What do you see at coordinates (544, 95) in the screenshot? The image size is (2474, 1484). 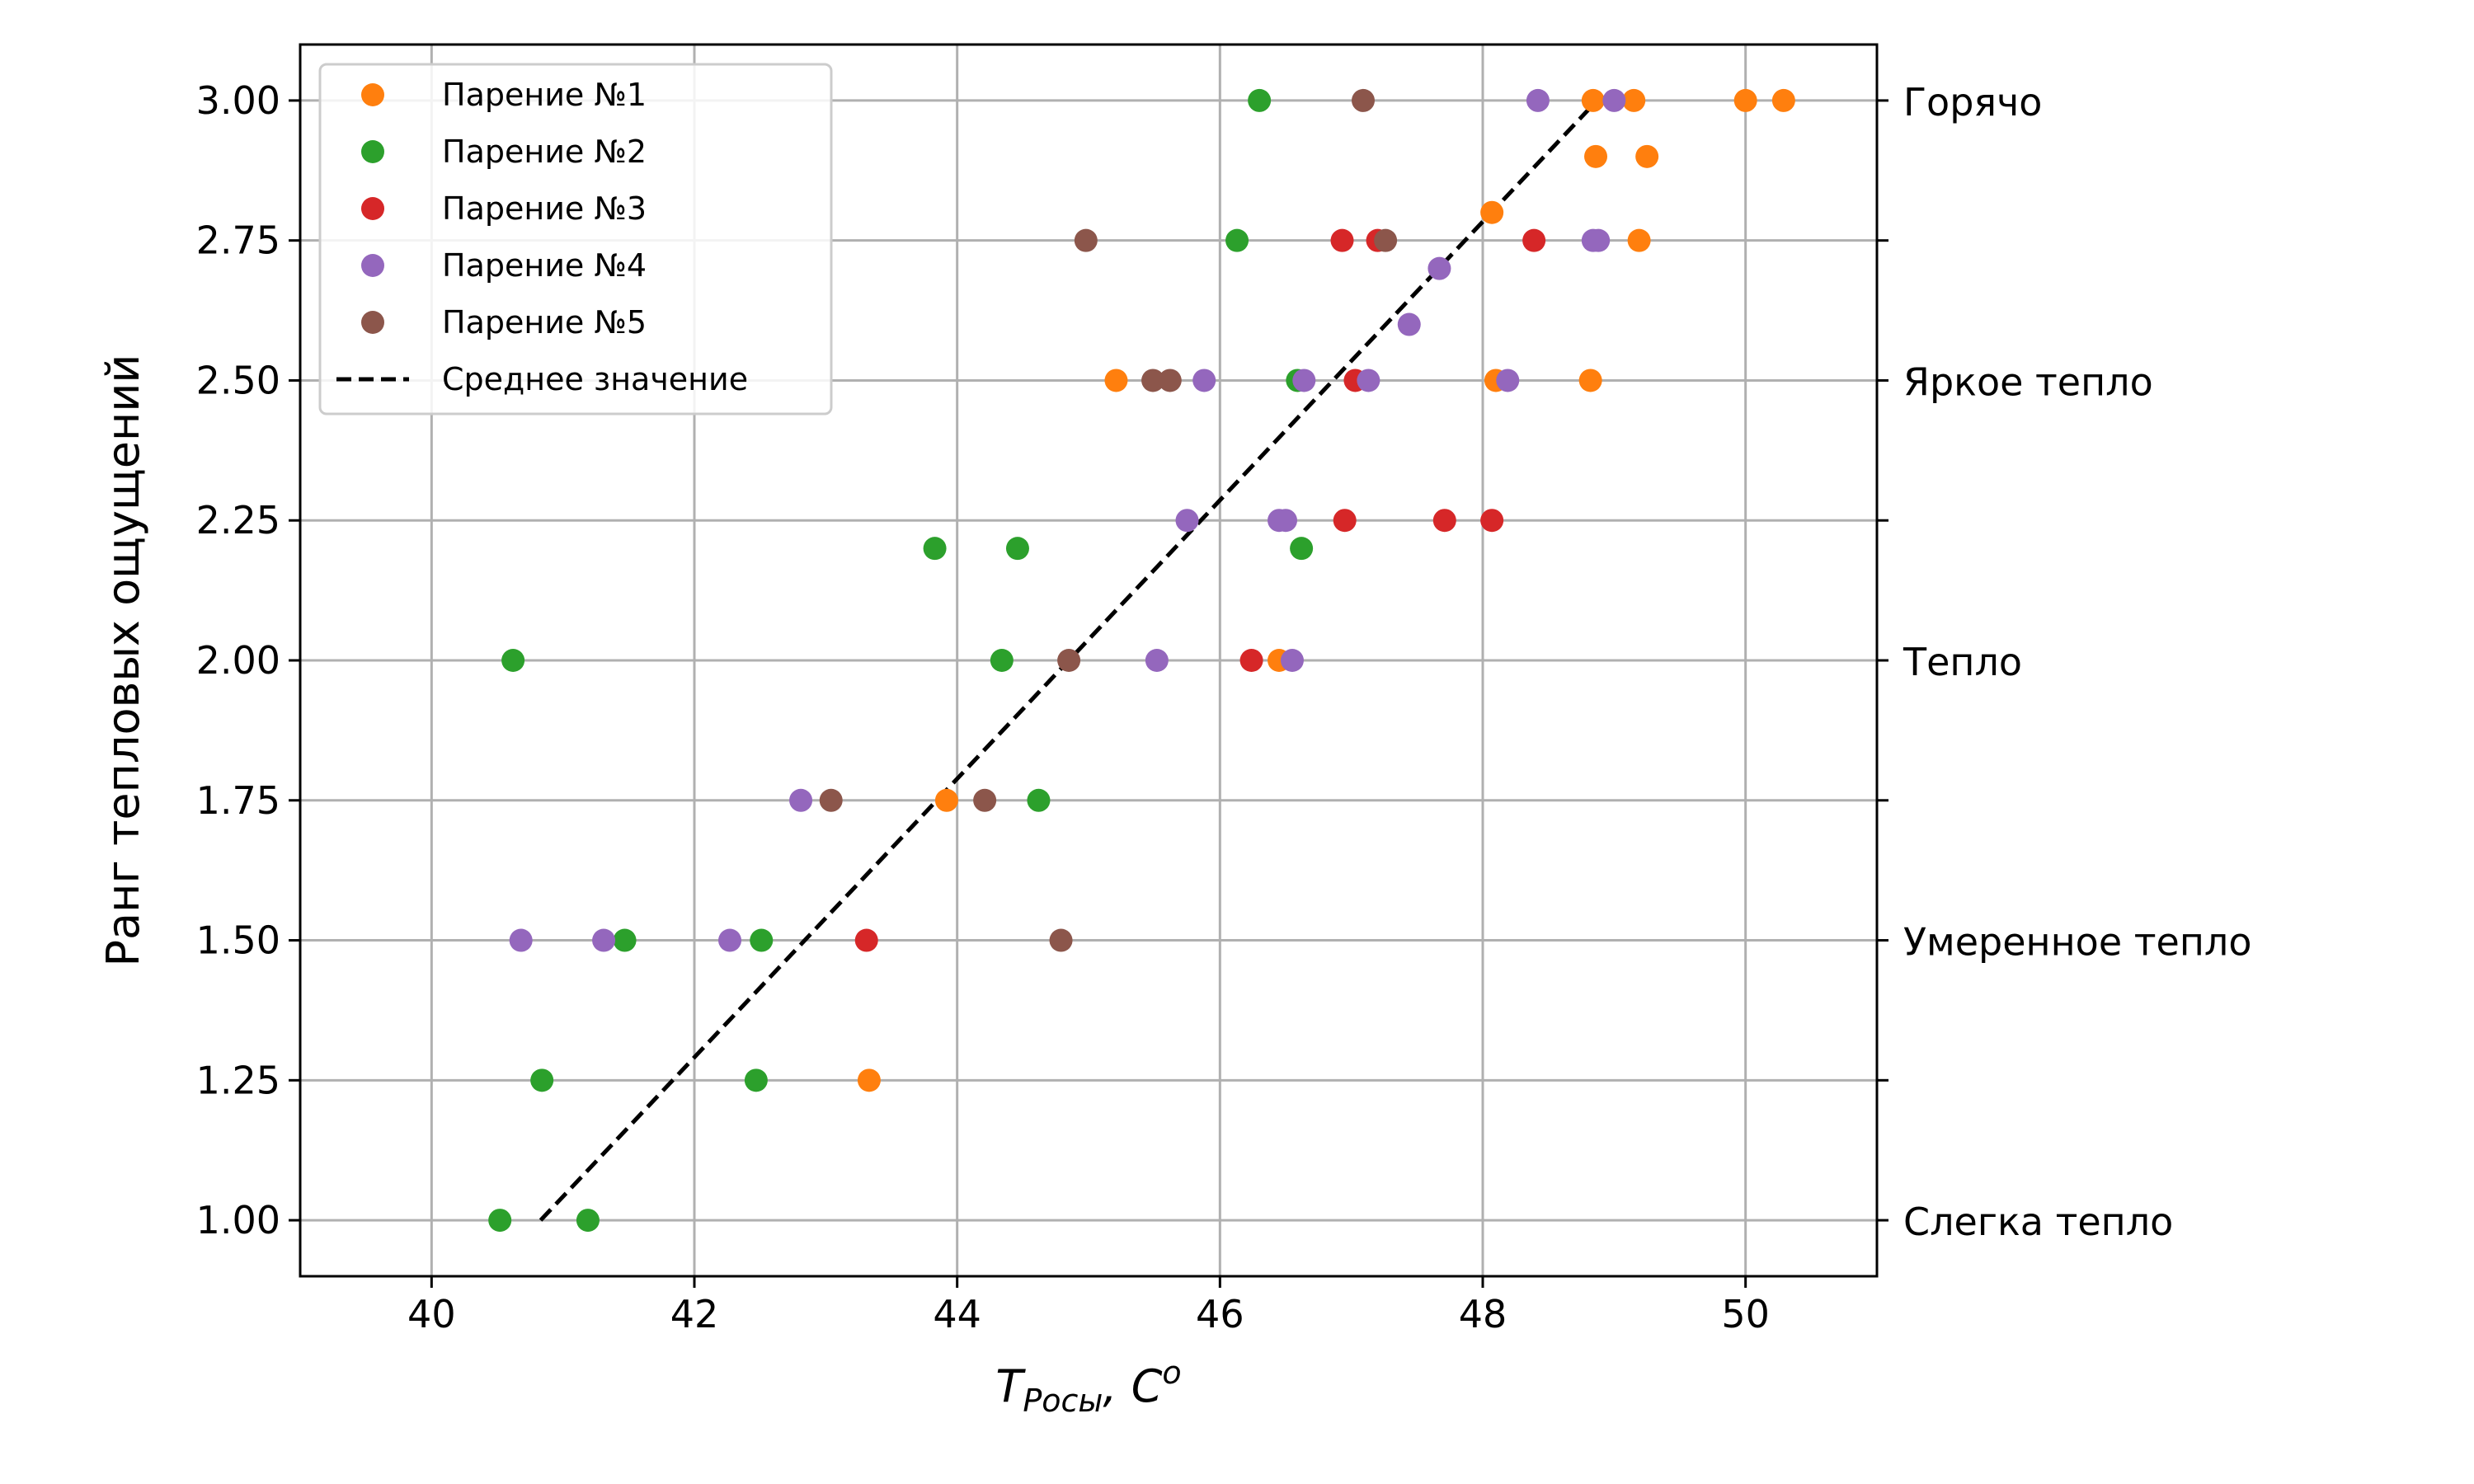 I see `legend-label: Парение №1` at bounding box center [544, 95].